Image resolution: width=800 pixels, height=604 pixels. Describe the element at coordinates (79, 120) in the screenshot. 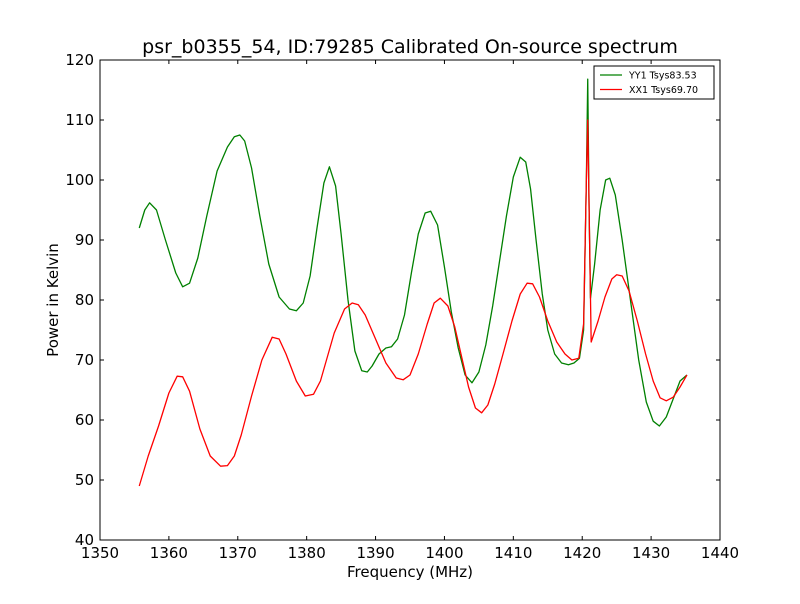

I see `y-tick-label: 110` at that location.